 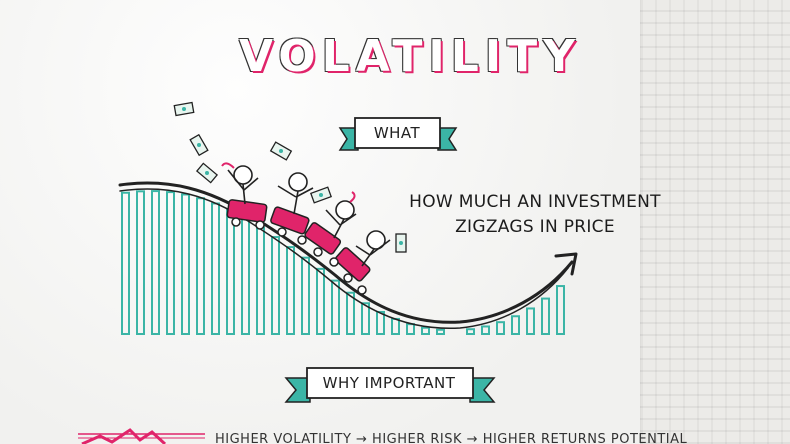 I want to click on riders, so click(x=306, y=214).